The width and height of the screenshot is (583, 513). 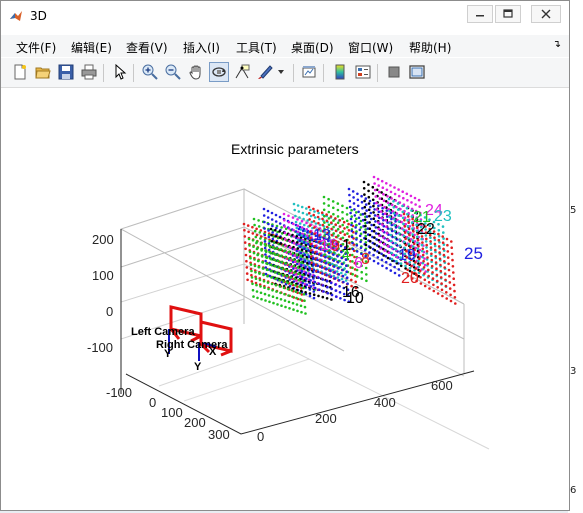 What do you see at coordinates (346, 245) in the screenshot?
I see `board-number-label: 1` at bounding box center [346, 245].